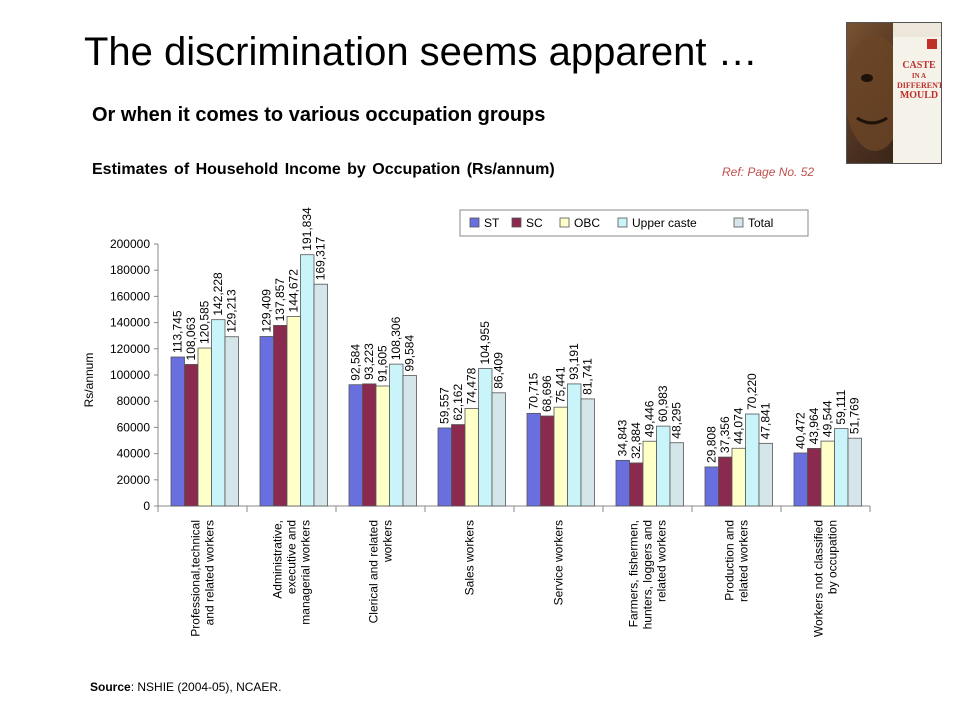 The height and width of the screenshot is (720, 960). Describe the element at coordinates (130, 349) in the screenshot. I see `y-tick-label: 120000` at that location.